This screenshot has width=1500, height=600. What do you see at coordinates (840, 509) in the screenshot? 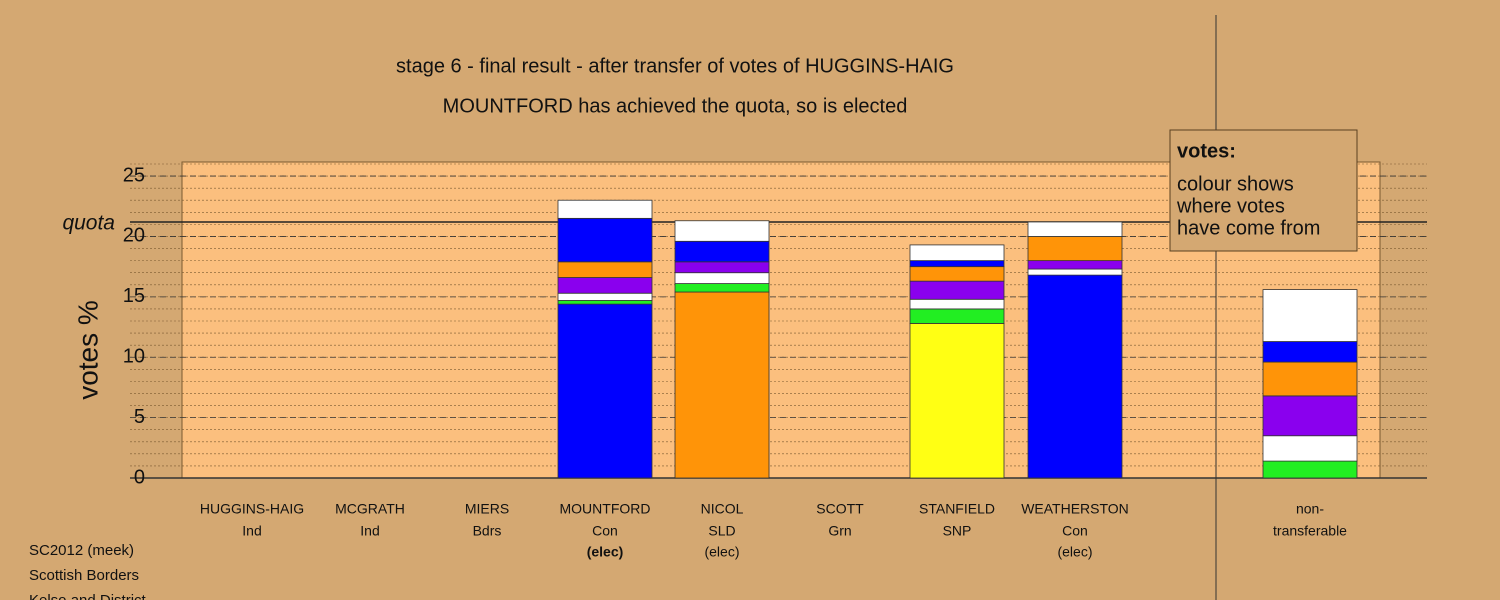
I see `x-tick-label: SCOTT` at bounding box center [840, 509].